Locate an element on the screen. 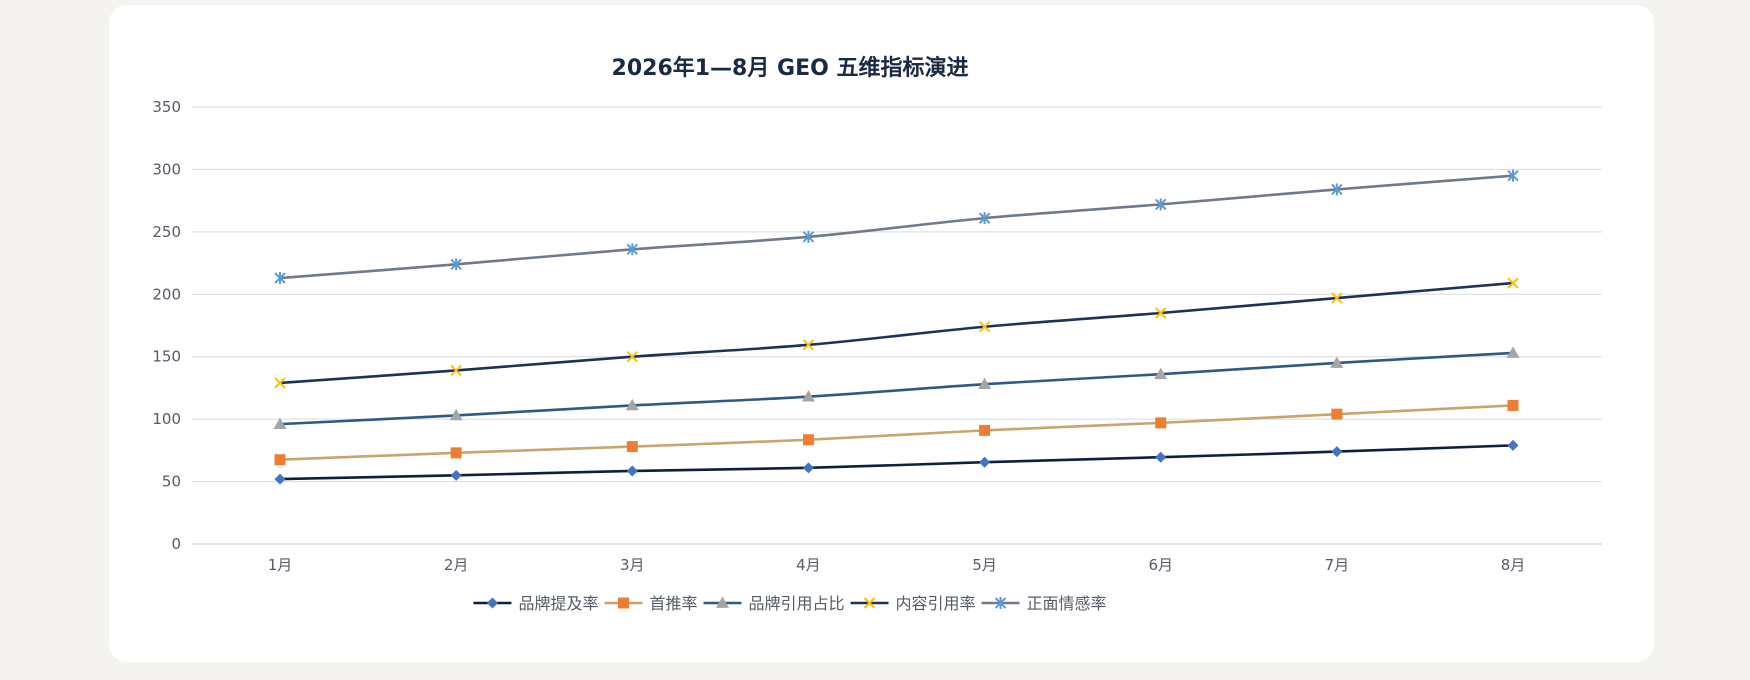 Image resolution: width=1750 pixels, height=680 pixels. y-tick-label: 350 is located at coordinates (166, 107).